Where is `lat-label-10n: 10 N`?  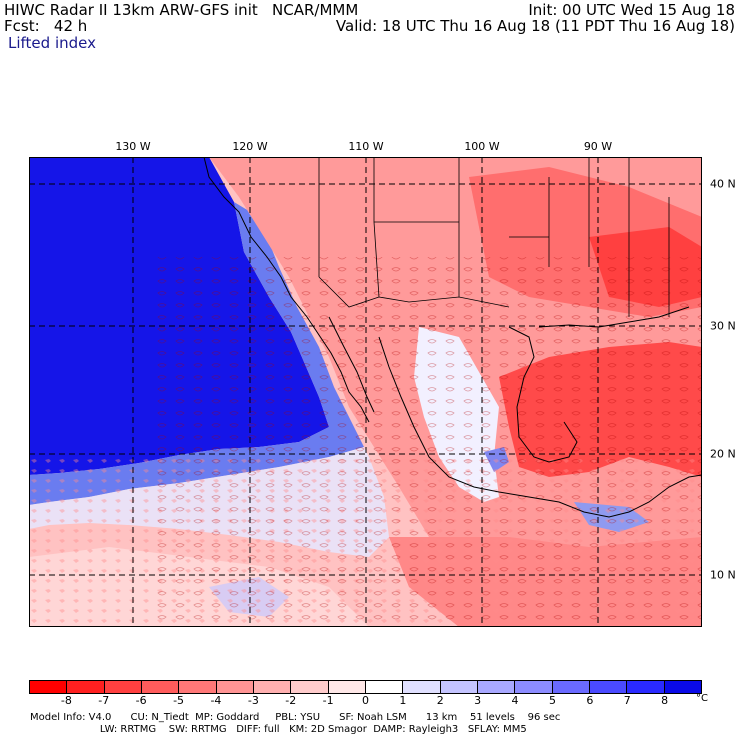
lat-label-10n: 10 N is located at coordinates (723, 575).